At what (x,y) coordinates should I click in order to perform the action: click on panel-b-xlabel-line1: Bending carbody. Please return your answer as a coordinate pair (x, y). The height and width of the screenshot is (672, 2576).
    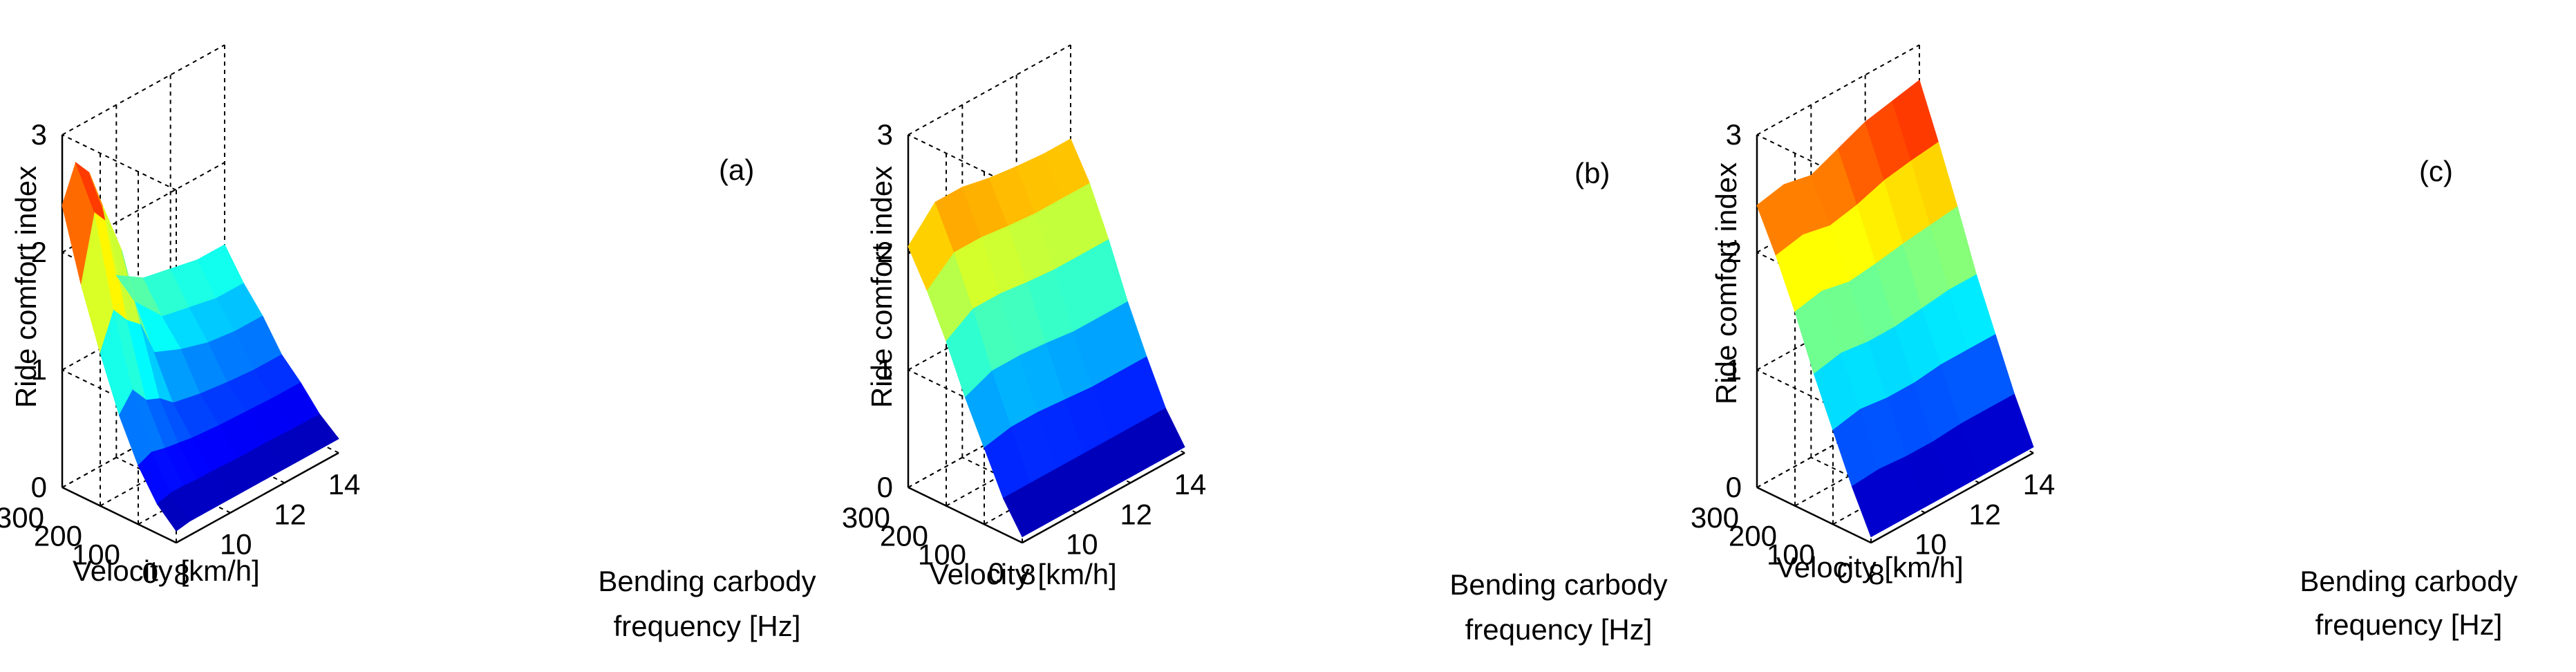
    Looking at the image, I should click on (1558, 584).